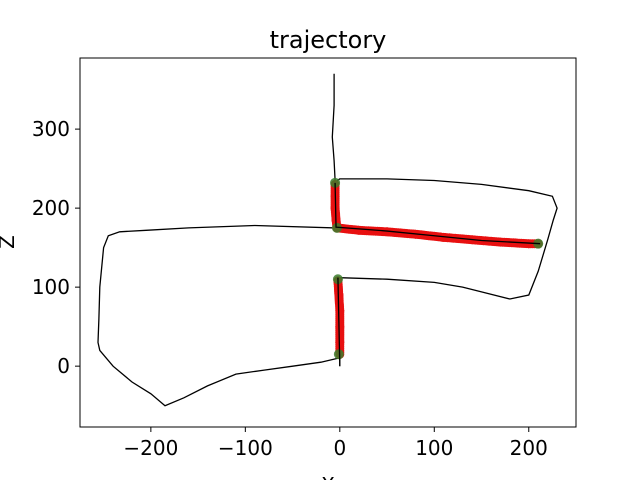 The width and height of the screenshot is (640, 480). I want to click on x-tick-label: 100, so click(434, 448).